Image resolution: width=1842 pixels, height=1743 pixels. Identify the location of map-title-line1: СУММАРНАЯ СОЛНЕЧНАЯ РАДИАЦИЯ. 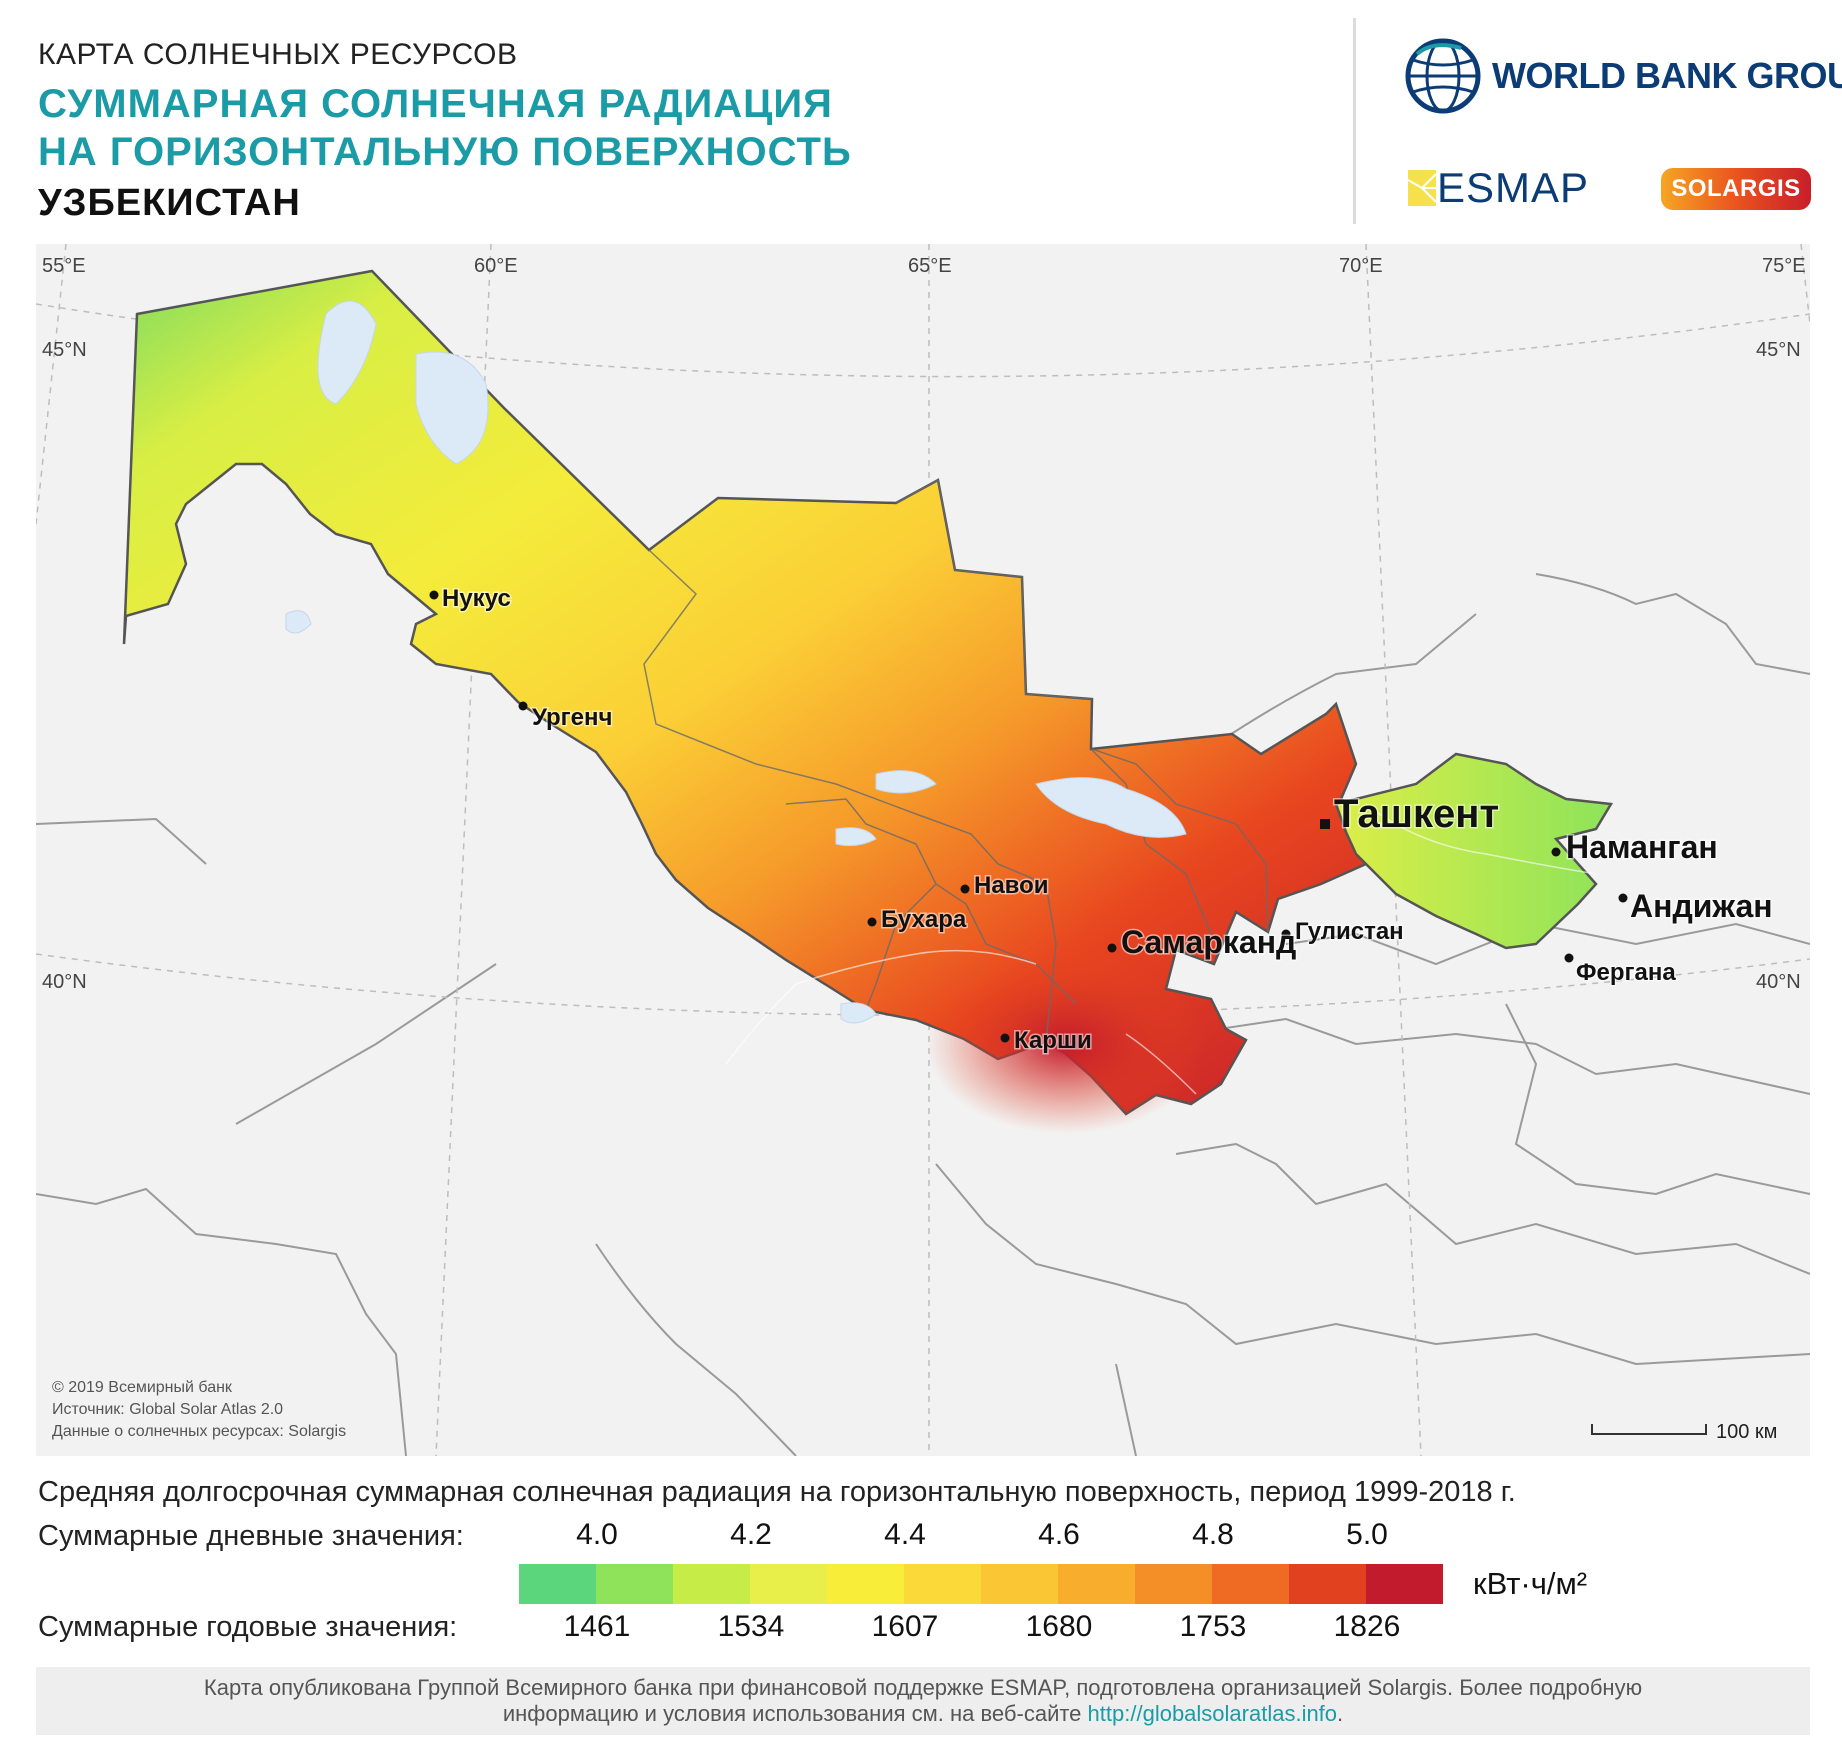
(435, 104).